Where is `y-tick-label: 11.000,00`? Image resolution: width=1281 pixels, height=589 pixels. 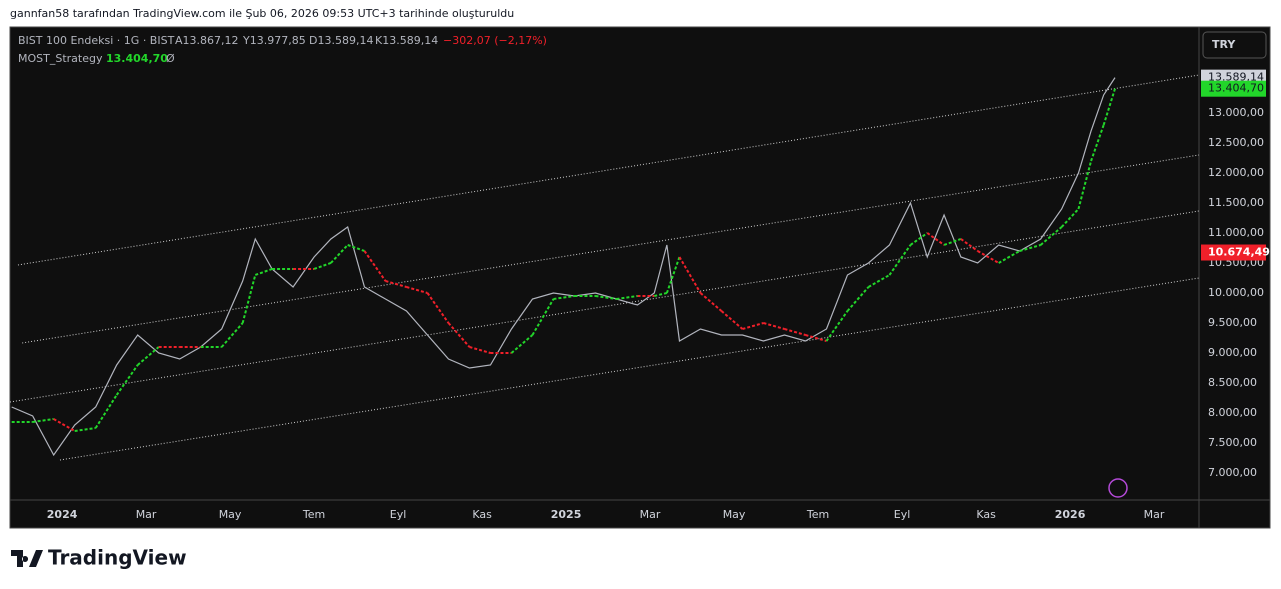 y-tick-label: 11.000,00 is located at coordinates (1236, 232).